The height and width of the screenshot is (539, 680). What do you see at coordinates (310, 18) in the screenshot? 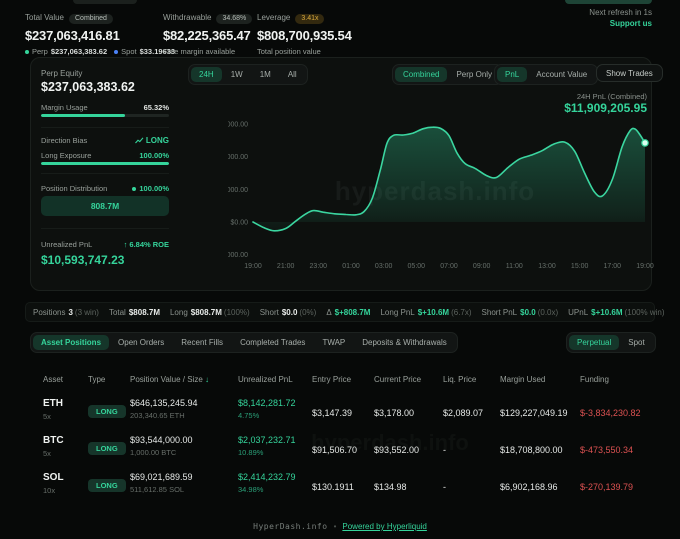
I see `leverage-badge: 3.41x` at bounding box center [310, 18].